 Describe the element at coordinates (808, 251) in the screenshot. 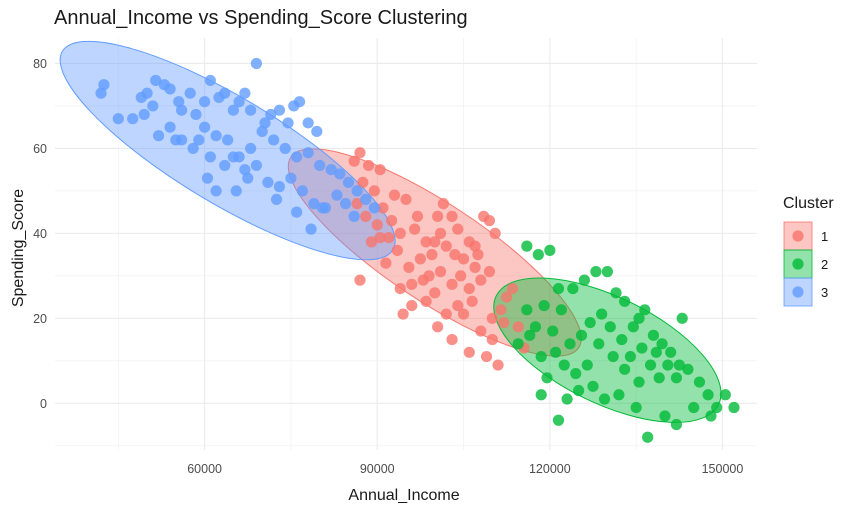

I see `legend: Cluster 1 2 3` at that location.